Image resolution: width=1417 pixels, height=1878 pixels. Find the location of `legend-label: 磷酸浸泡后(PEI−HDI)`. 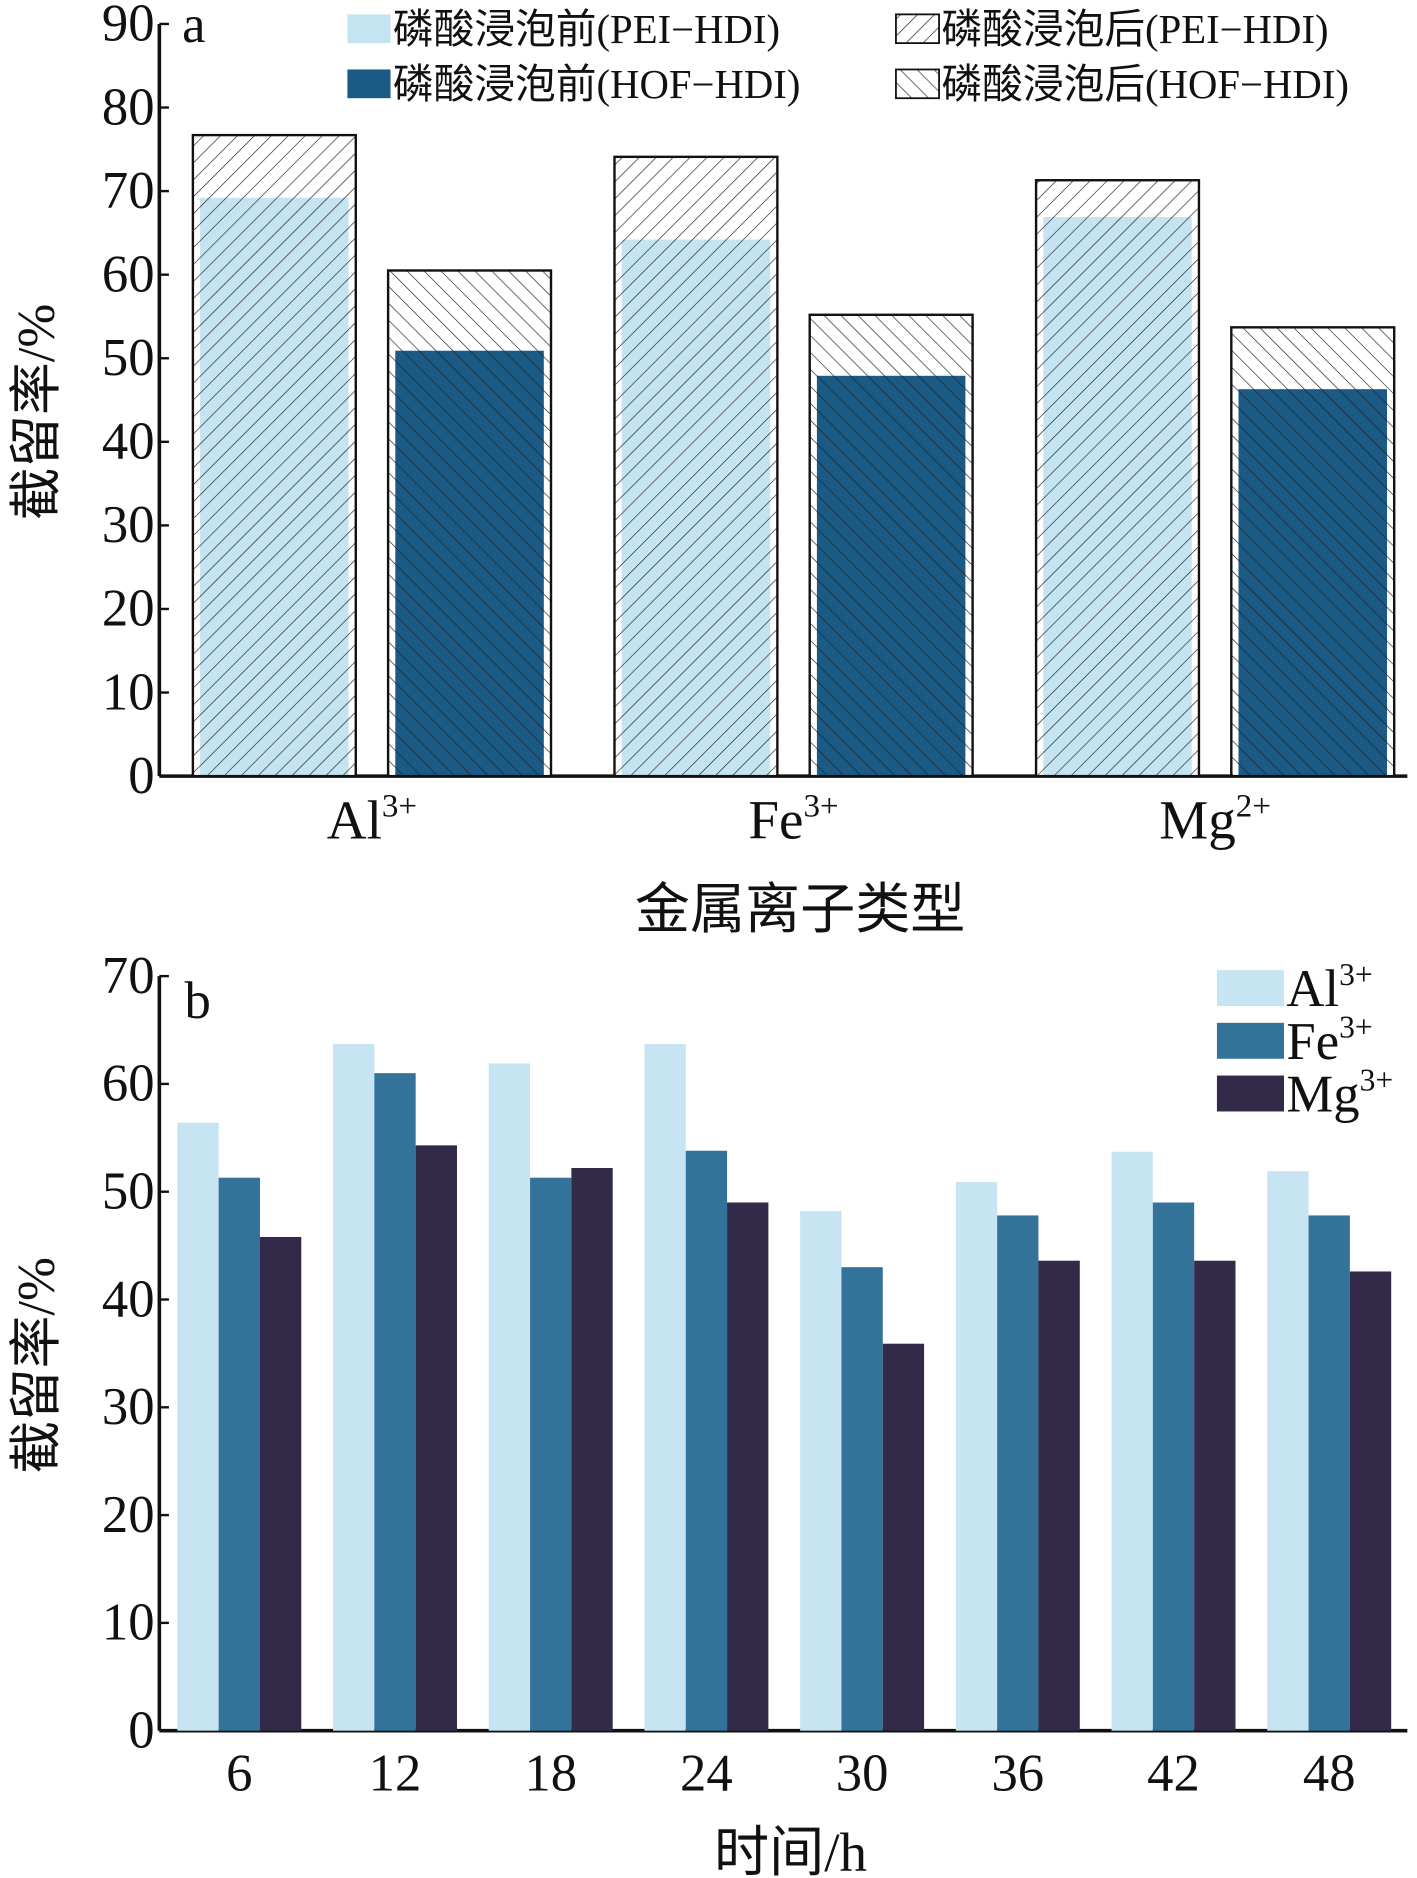

legend-label: 磷酸浸泡后(PEI−HDI) is located at coordinates (1134, 29).